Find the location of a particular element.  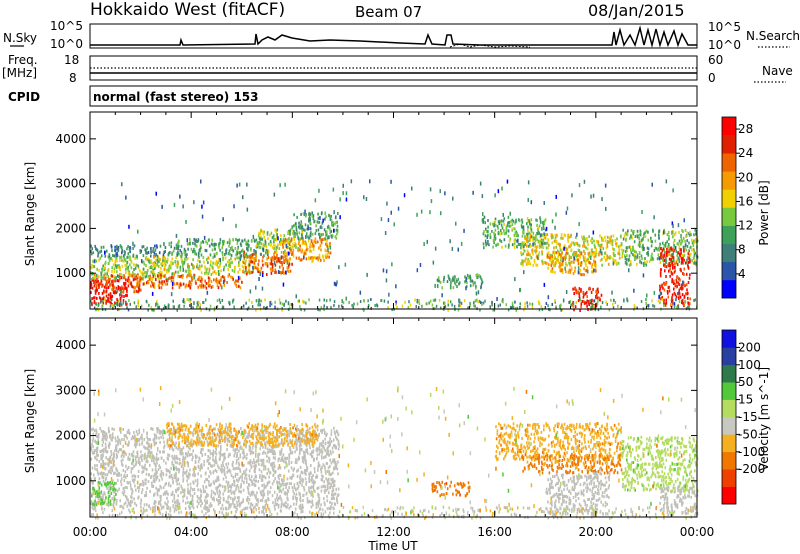

date-label: 08/Jan/2015 is located at coordinates (636, 10).